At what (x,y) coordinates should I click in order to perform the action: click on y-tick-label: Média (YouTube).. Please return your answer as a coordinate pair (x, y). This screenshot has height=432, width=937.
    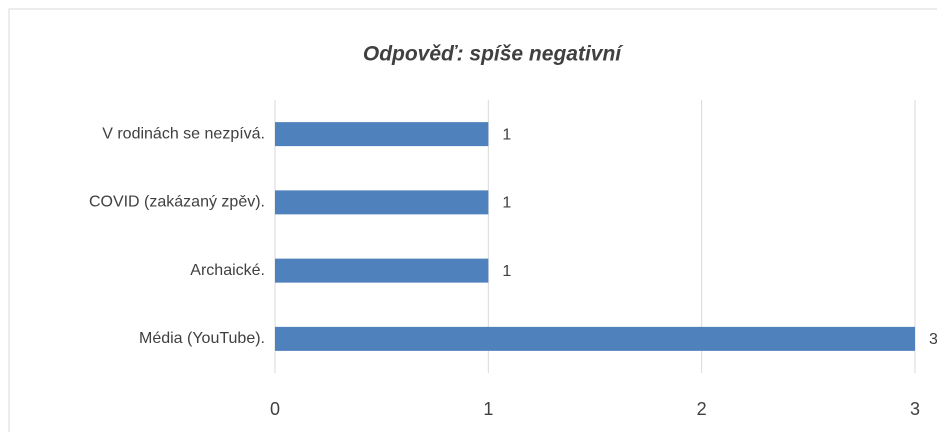
    Looking at the image, I should click on (202, 338).